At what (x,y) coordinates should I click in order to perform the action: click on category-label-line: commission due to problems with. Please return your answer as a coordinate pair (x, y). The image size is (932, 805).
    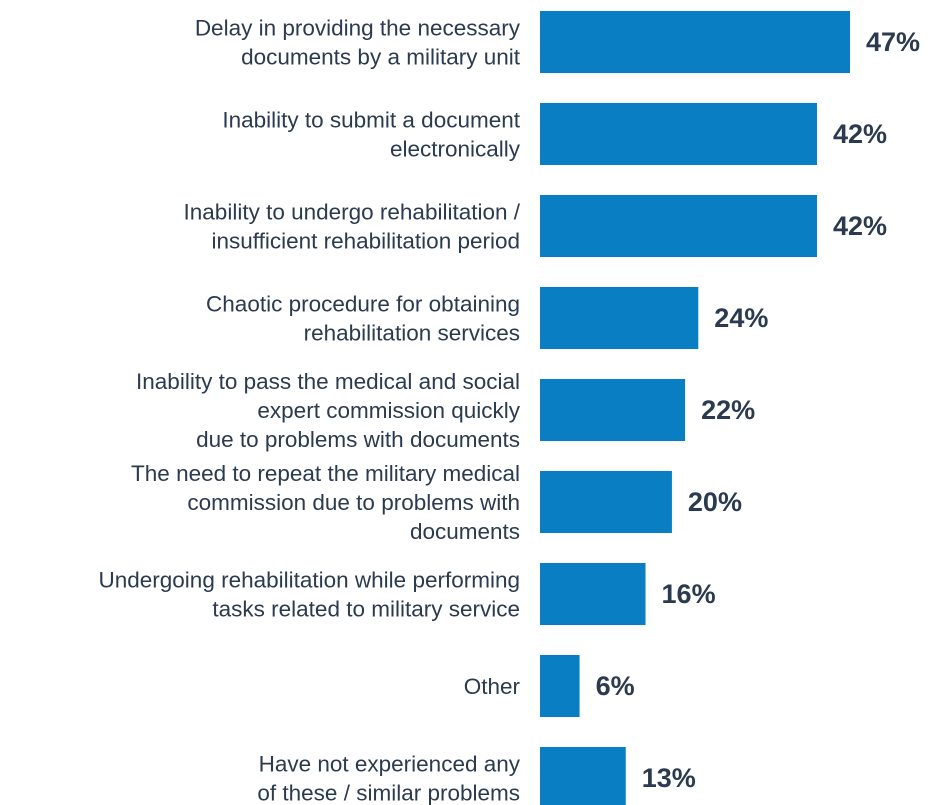
    Looking at the image, I should click on (353, 502).